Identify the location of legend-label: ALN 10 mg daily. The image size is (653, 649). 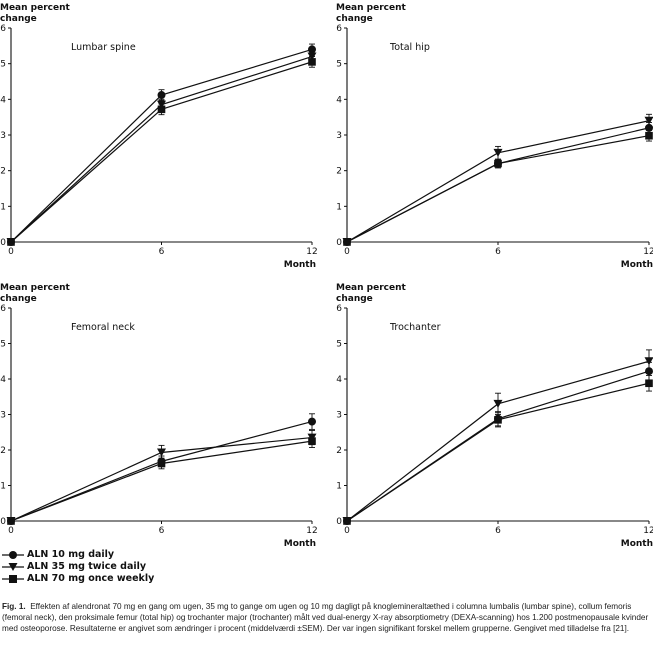
(71, 554).